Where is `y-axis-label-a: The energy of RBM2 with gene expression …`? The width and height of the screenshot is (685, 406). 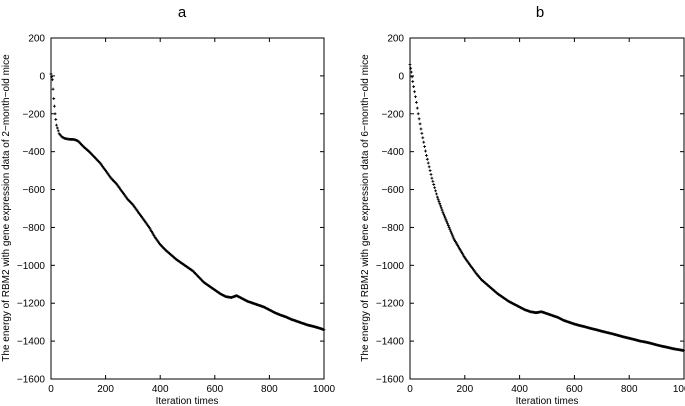 y-axis-label-a: The energy of RBM2 with gene expression … is located at coordinates (6, 208).